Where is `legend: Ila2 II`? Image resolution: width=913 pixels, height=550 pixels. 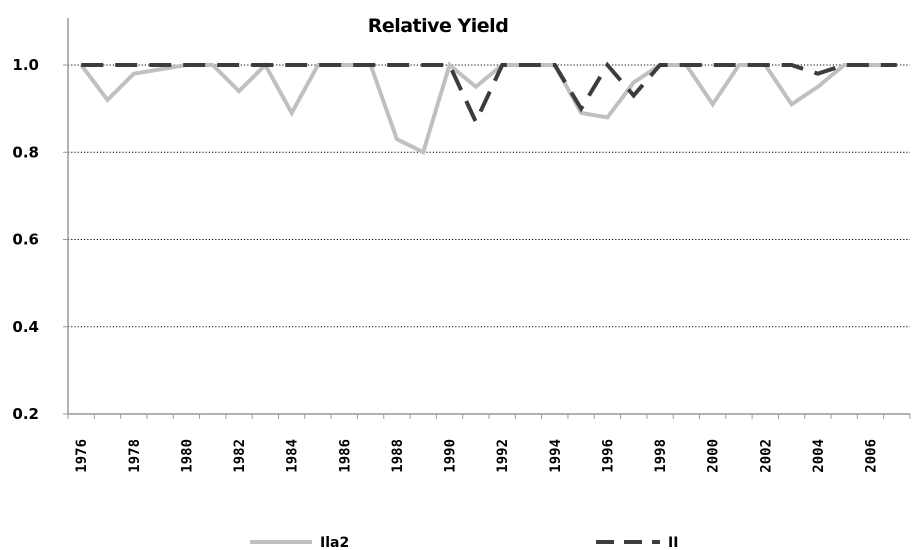
legend: Ila2 II is located at coordinates (464, 542).